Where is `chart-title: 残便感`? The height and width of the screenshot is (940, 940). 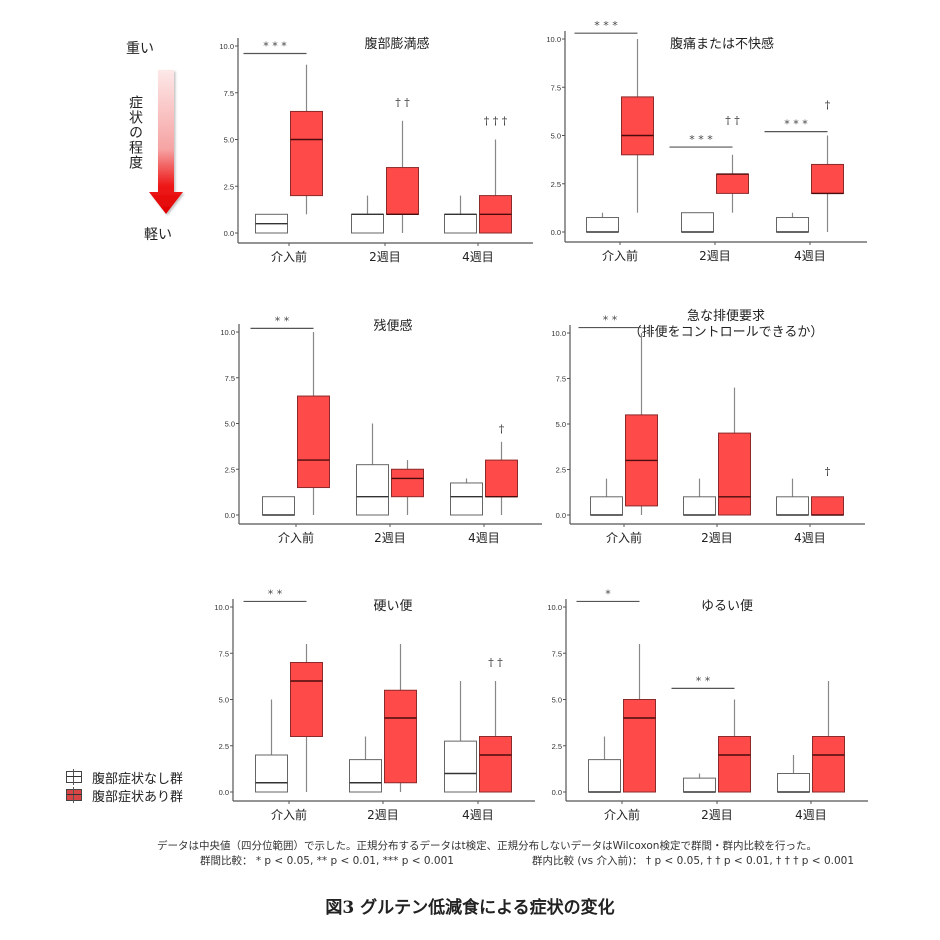
chart-title: 残便感 is located at coordinates (392, 326).